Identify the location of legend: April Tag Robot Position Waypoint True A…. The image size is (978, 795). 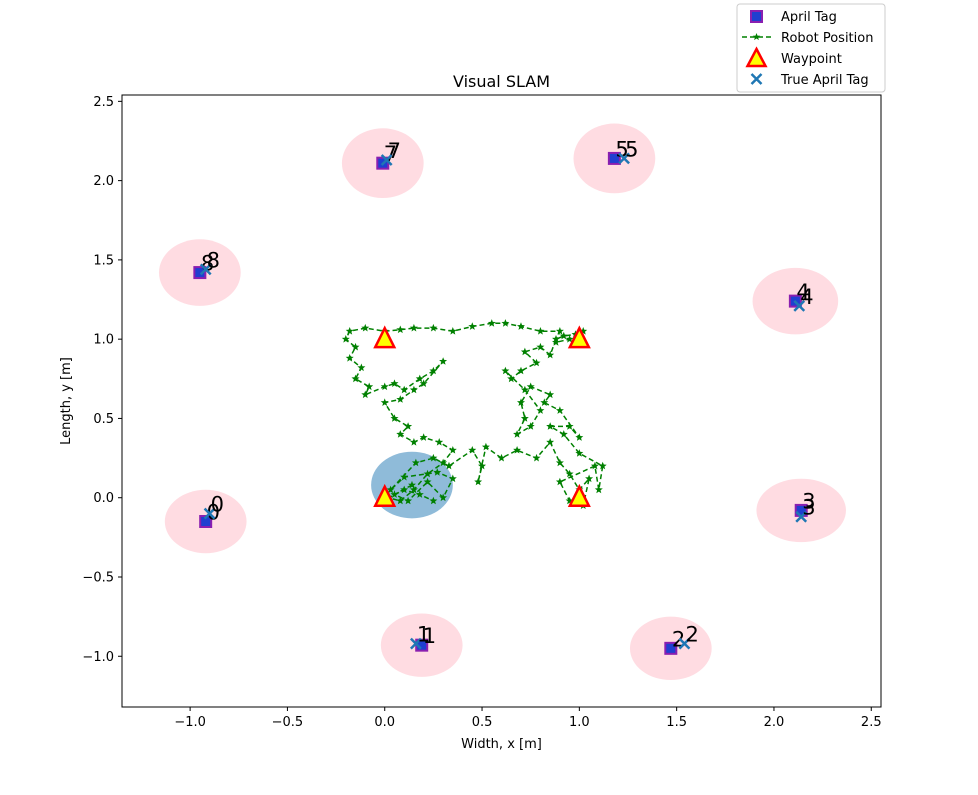
(811, 48).